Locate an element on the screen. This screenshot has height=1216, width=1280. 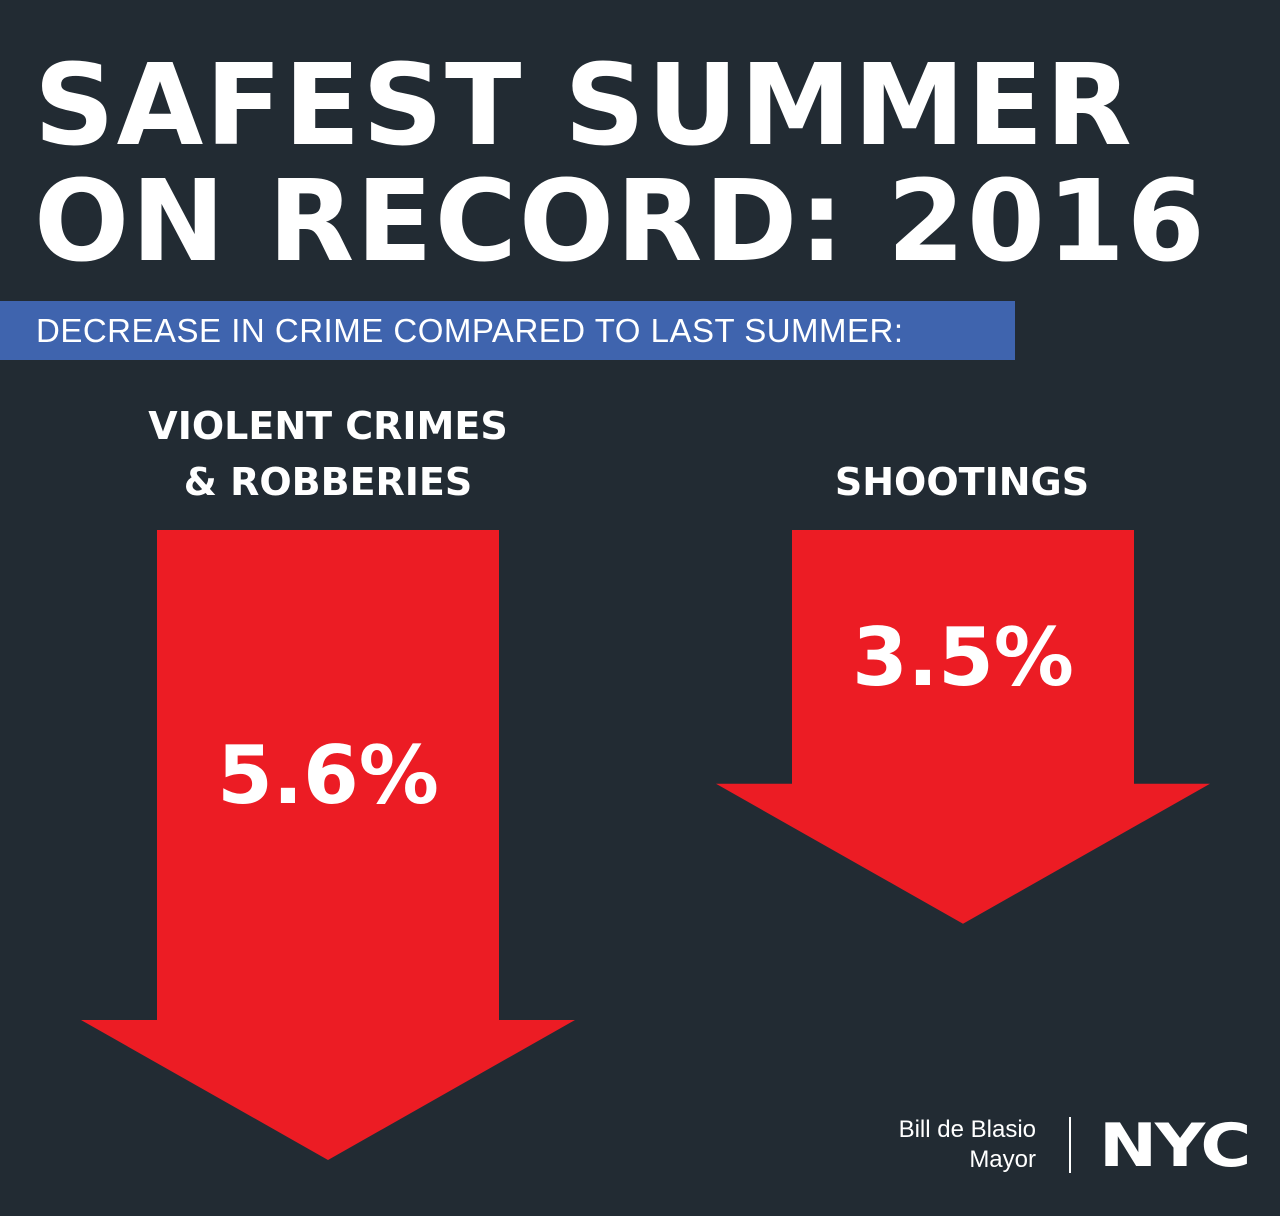
page-title-line-1: SAFEST SUMMER is located at coordinates (584, 106).